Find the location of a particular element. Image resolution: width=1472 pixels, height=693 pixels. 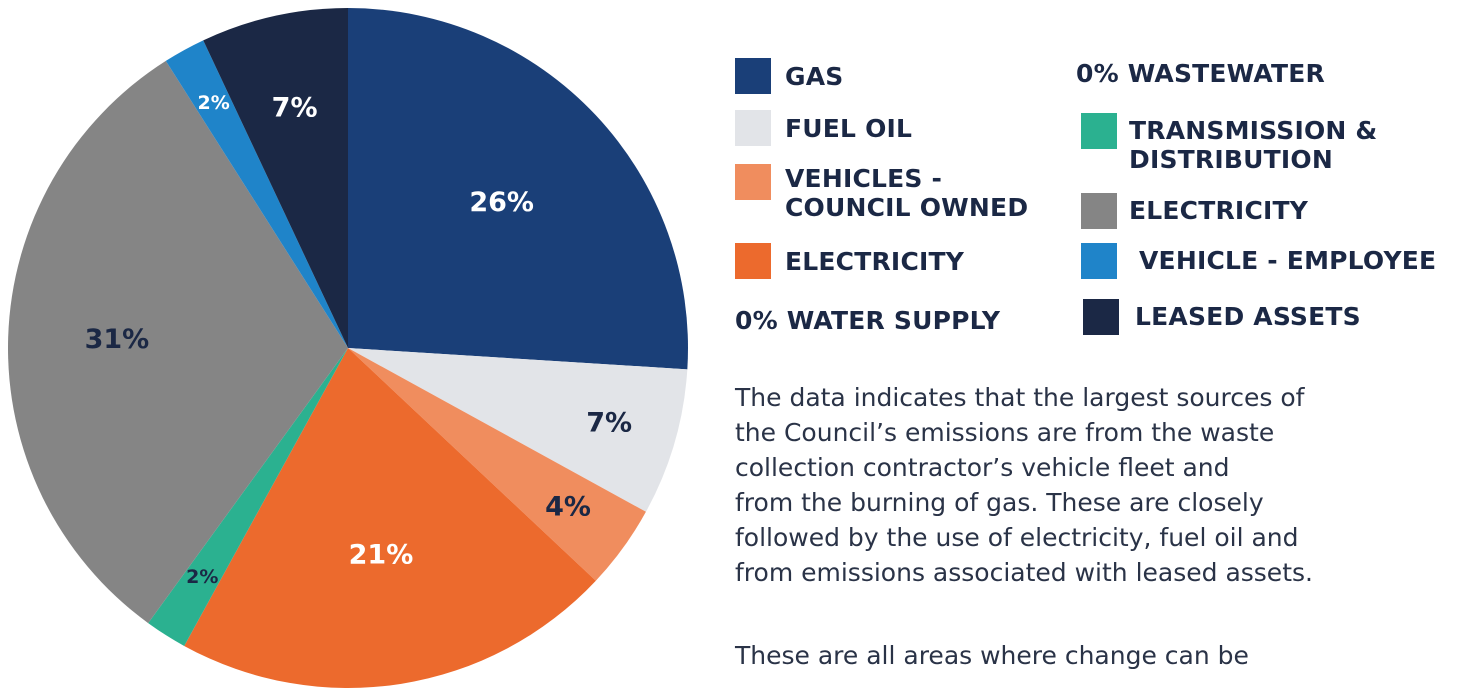

pie-slice-label-1: 7% is located at coordinates (609, 422).